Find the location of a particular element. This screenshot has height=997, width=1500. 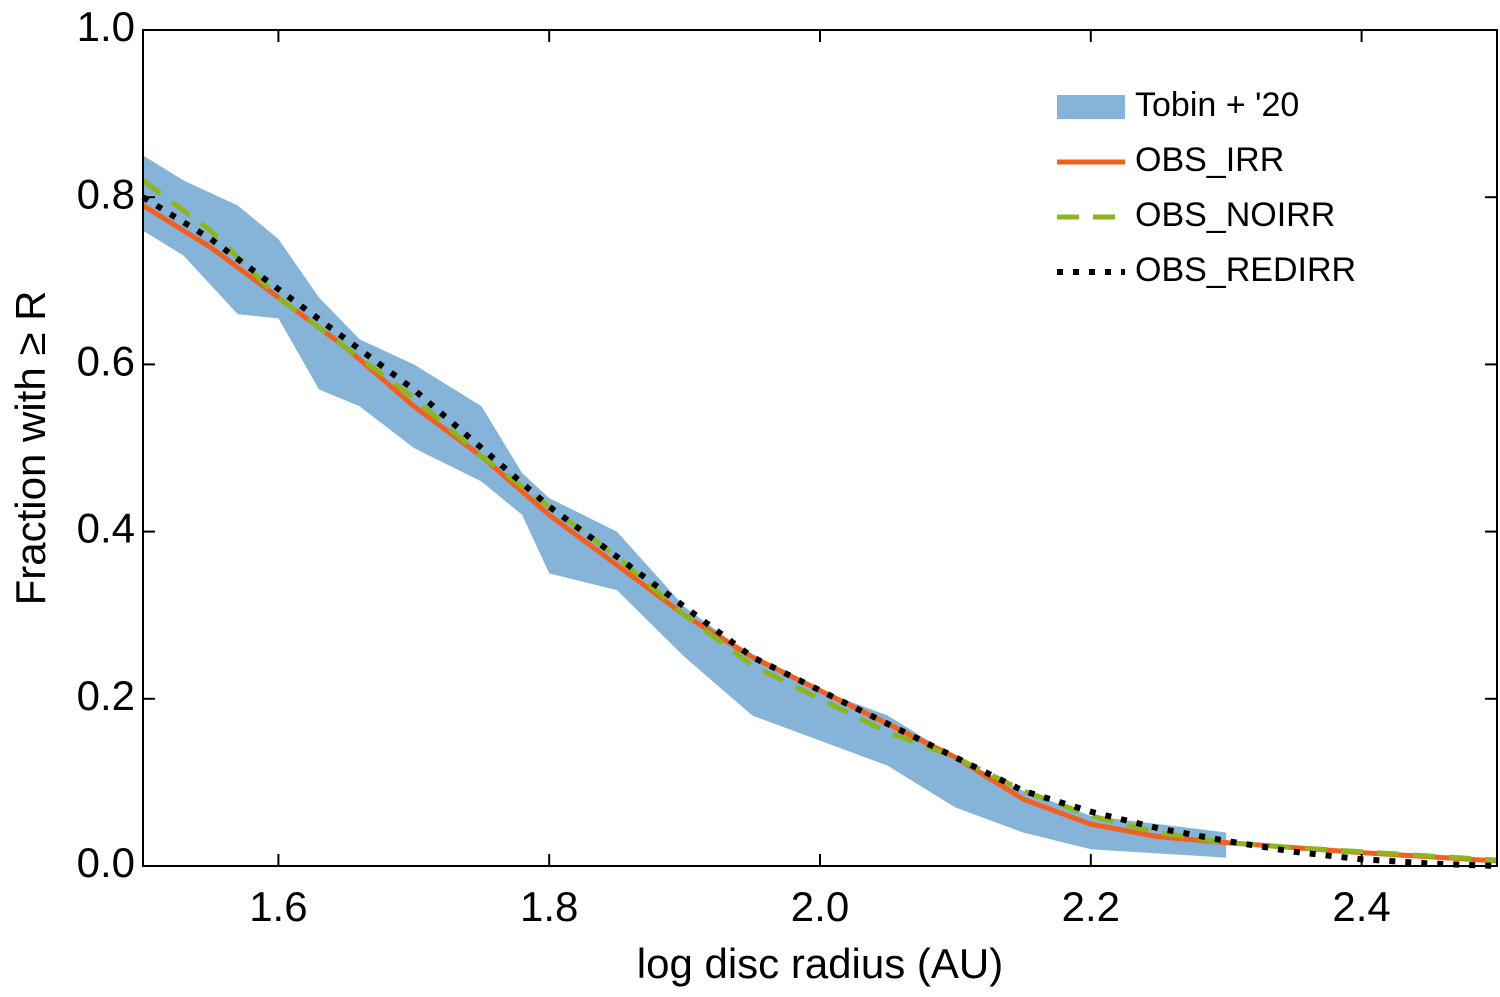

legend-label: OBS_REDIRR is located at coordinates (1245, 270).